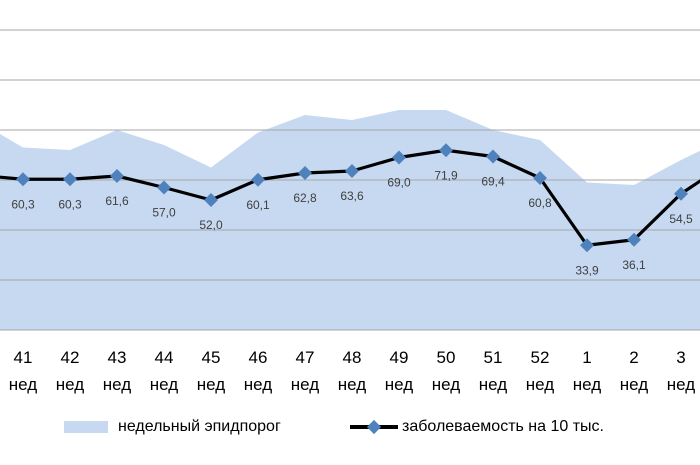 The height and width of the screenshot is (465, 700). What do you see at coordinates (305, 198) in the screenshot?
I see `data-label: 62,8` at bounding box center [305, 198].